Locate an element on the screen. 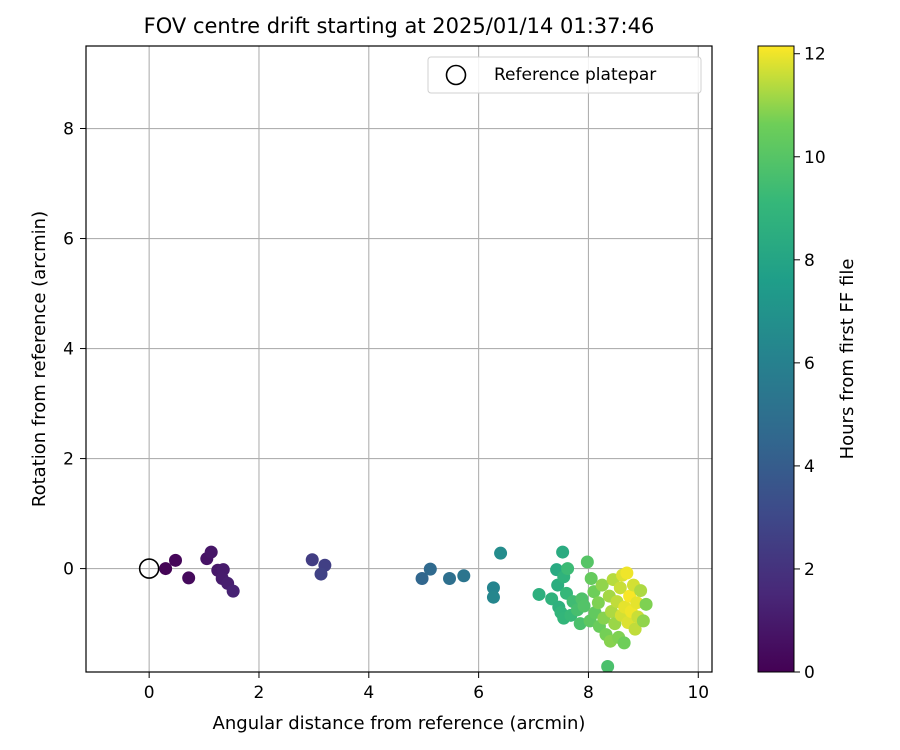 The width and height of the screenshot is (900, 750). colorbar: 0 2 4 6 8 10 12 Hours from first FF file is located at coordinates (807, 364).